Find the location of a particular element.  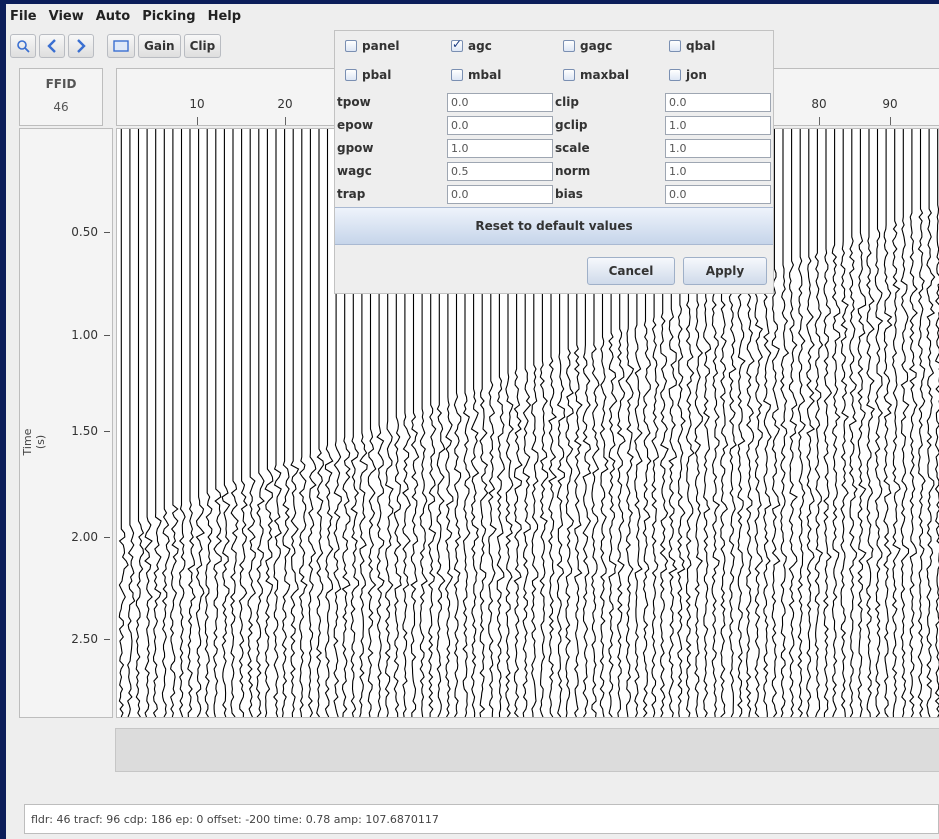

previous-button is located at coordinates (52, 46).